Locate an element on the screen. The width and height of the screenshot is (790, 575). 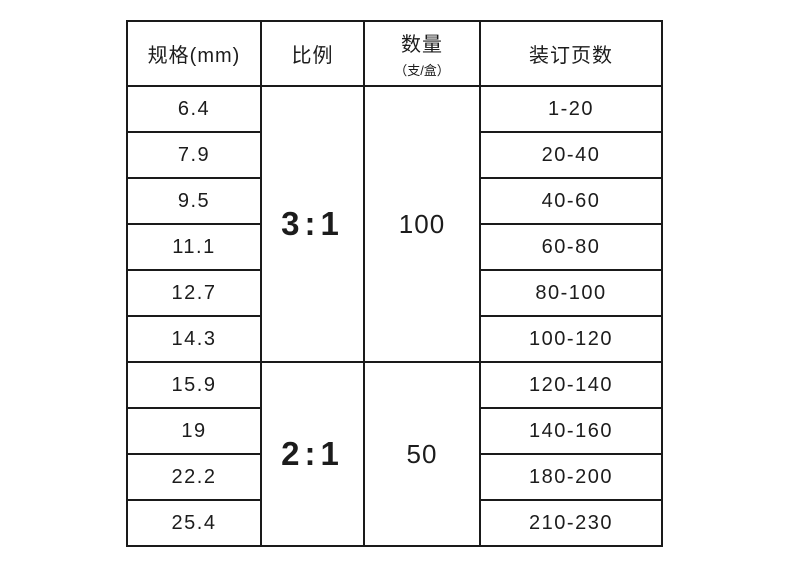
header-ratio: 比例 is located at coordinates (312, 53).